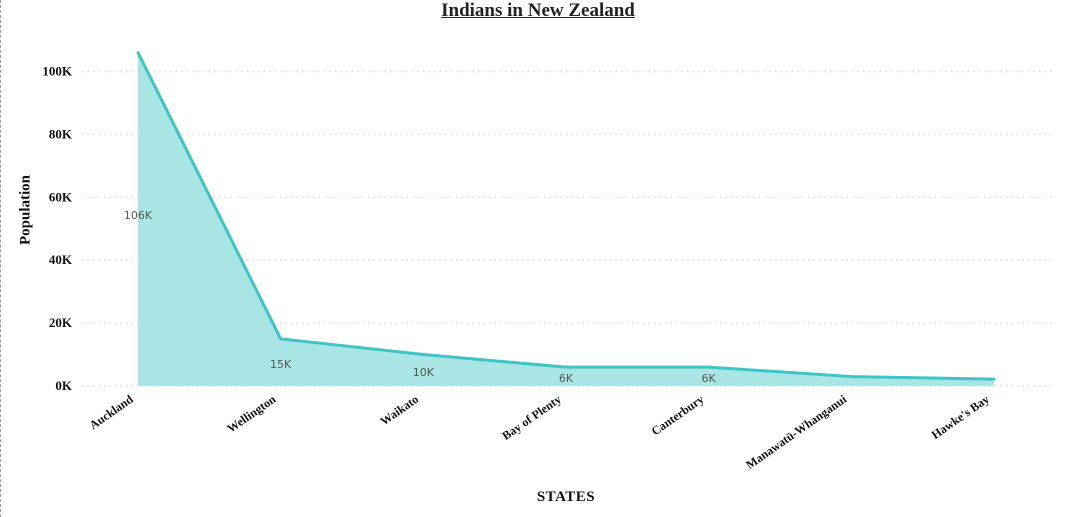  I want to click on y-tick-label: 40K, so click(61, 259).